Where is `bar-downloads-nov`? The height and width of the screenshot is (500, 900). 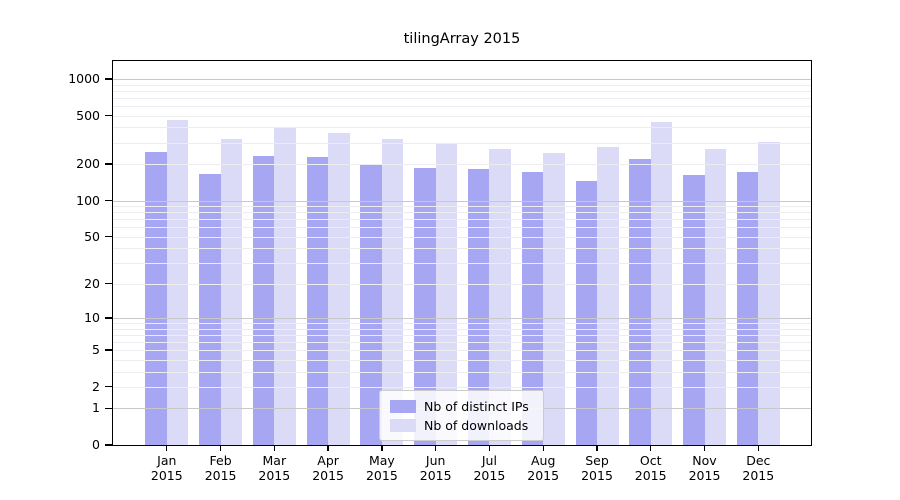
bar-downloads-nov is located at coordinates (715, 297).